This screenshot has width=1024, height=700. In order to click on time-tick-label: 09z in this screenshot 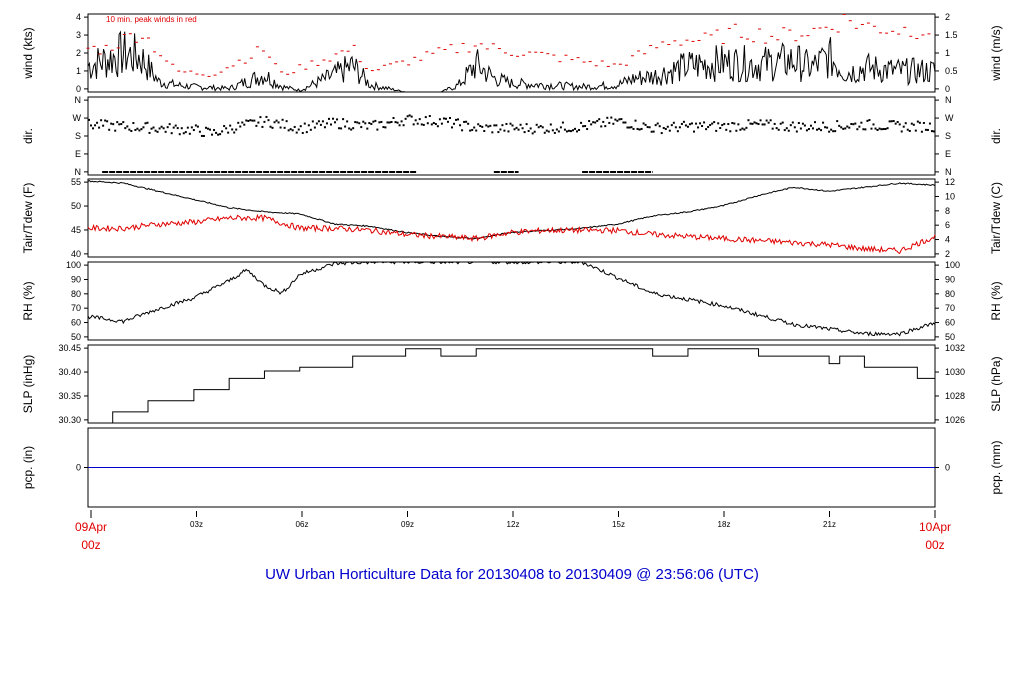, I will do `click(407, 524)`.